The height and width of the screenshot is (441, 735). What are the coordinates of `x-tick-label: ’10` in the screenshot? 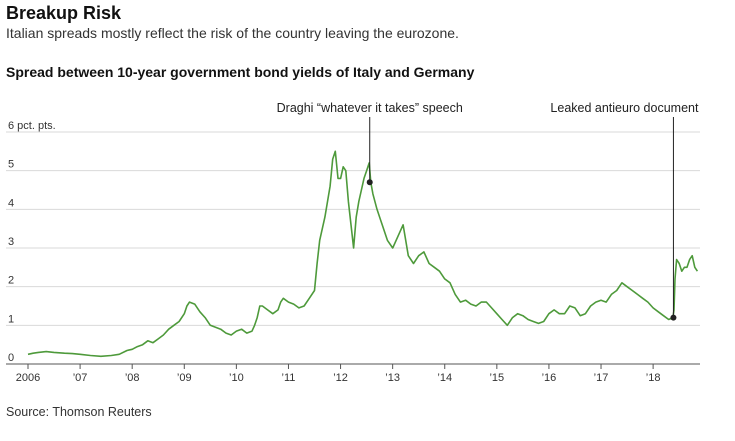 It's located at (236, 378).